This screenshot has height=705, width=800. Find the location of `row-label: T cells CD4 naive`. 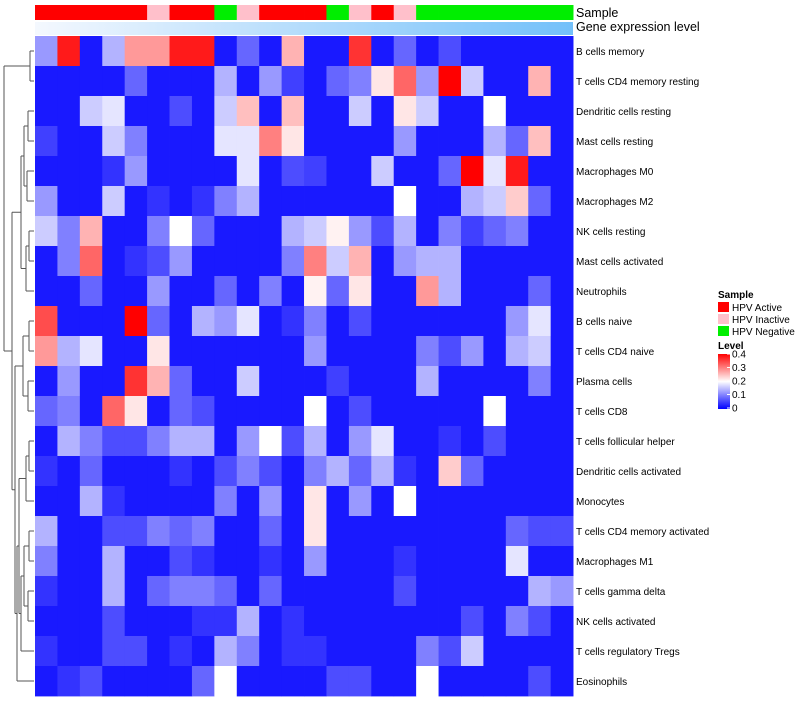

row-label: T cells CD4 naive is located at coordinates (615, 352).